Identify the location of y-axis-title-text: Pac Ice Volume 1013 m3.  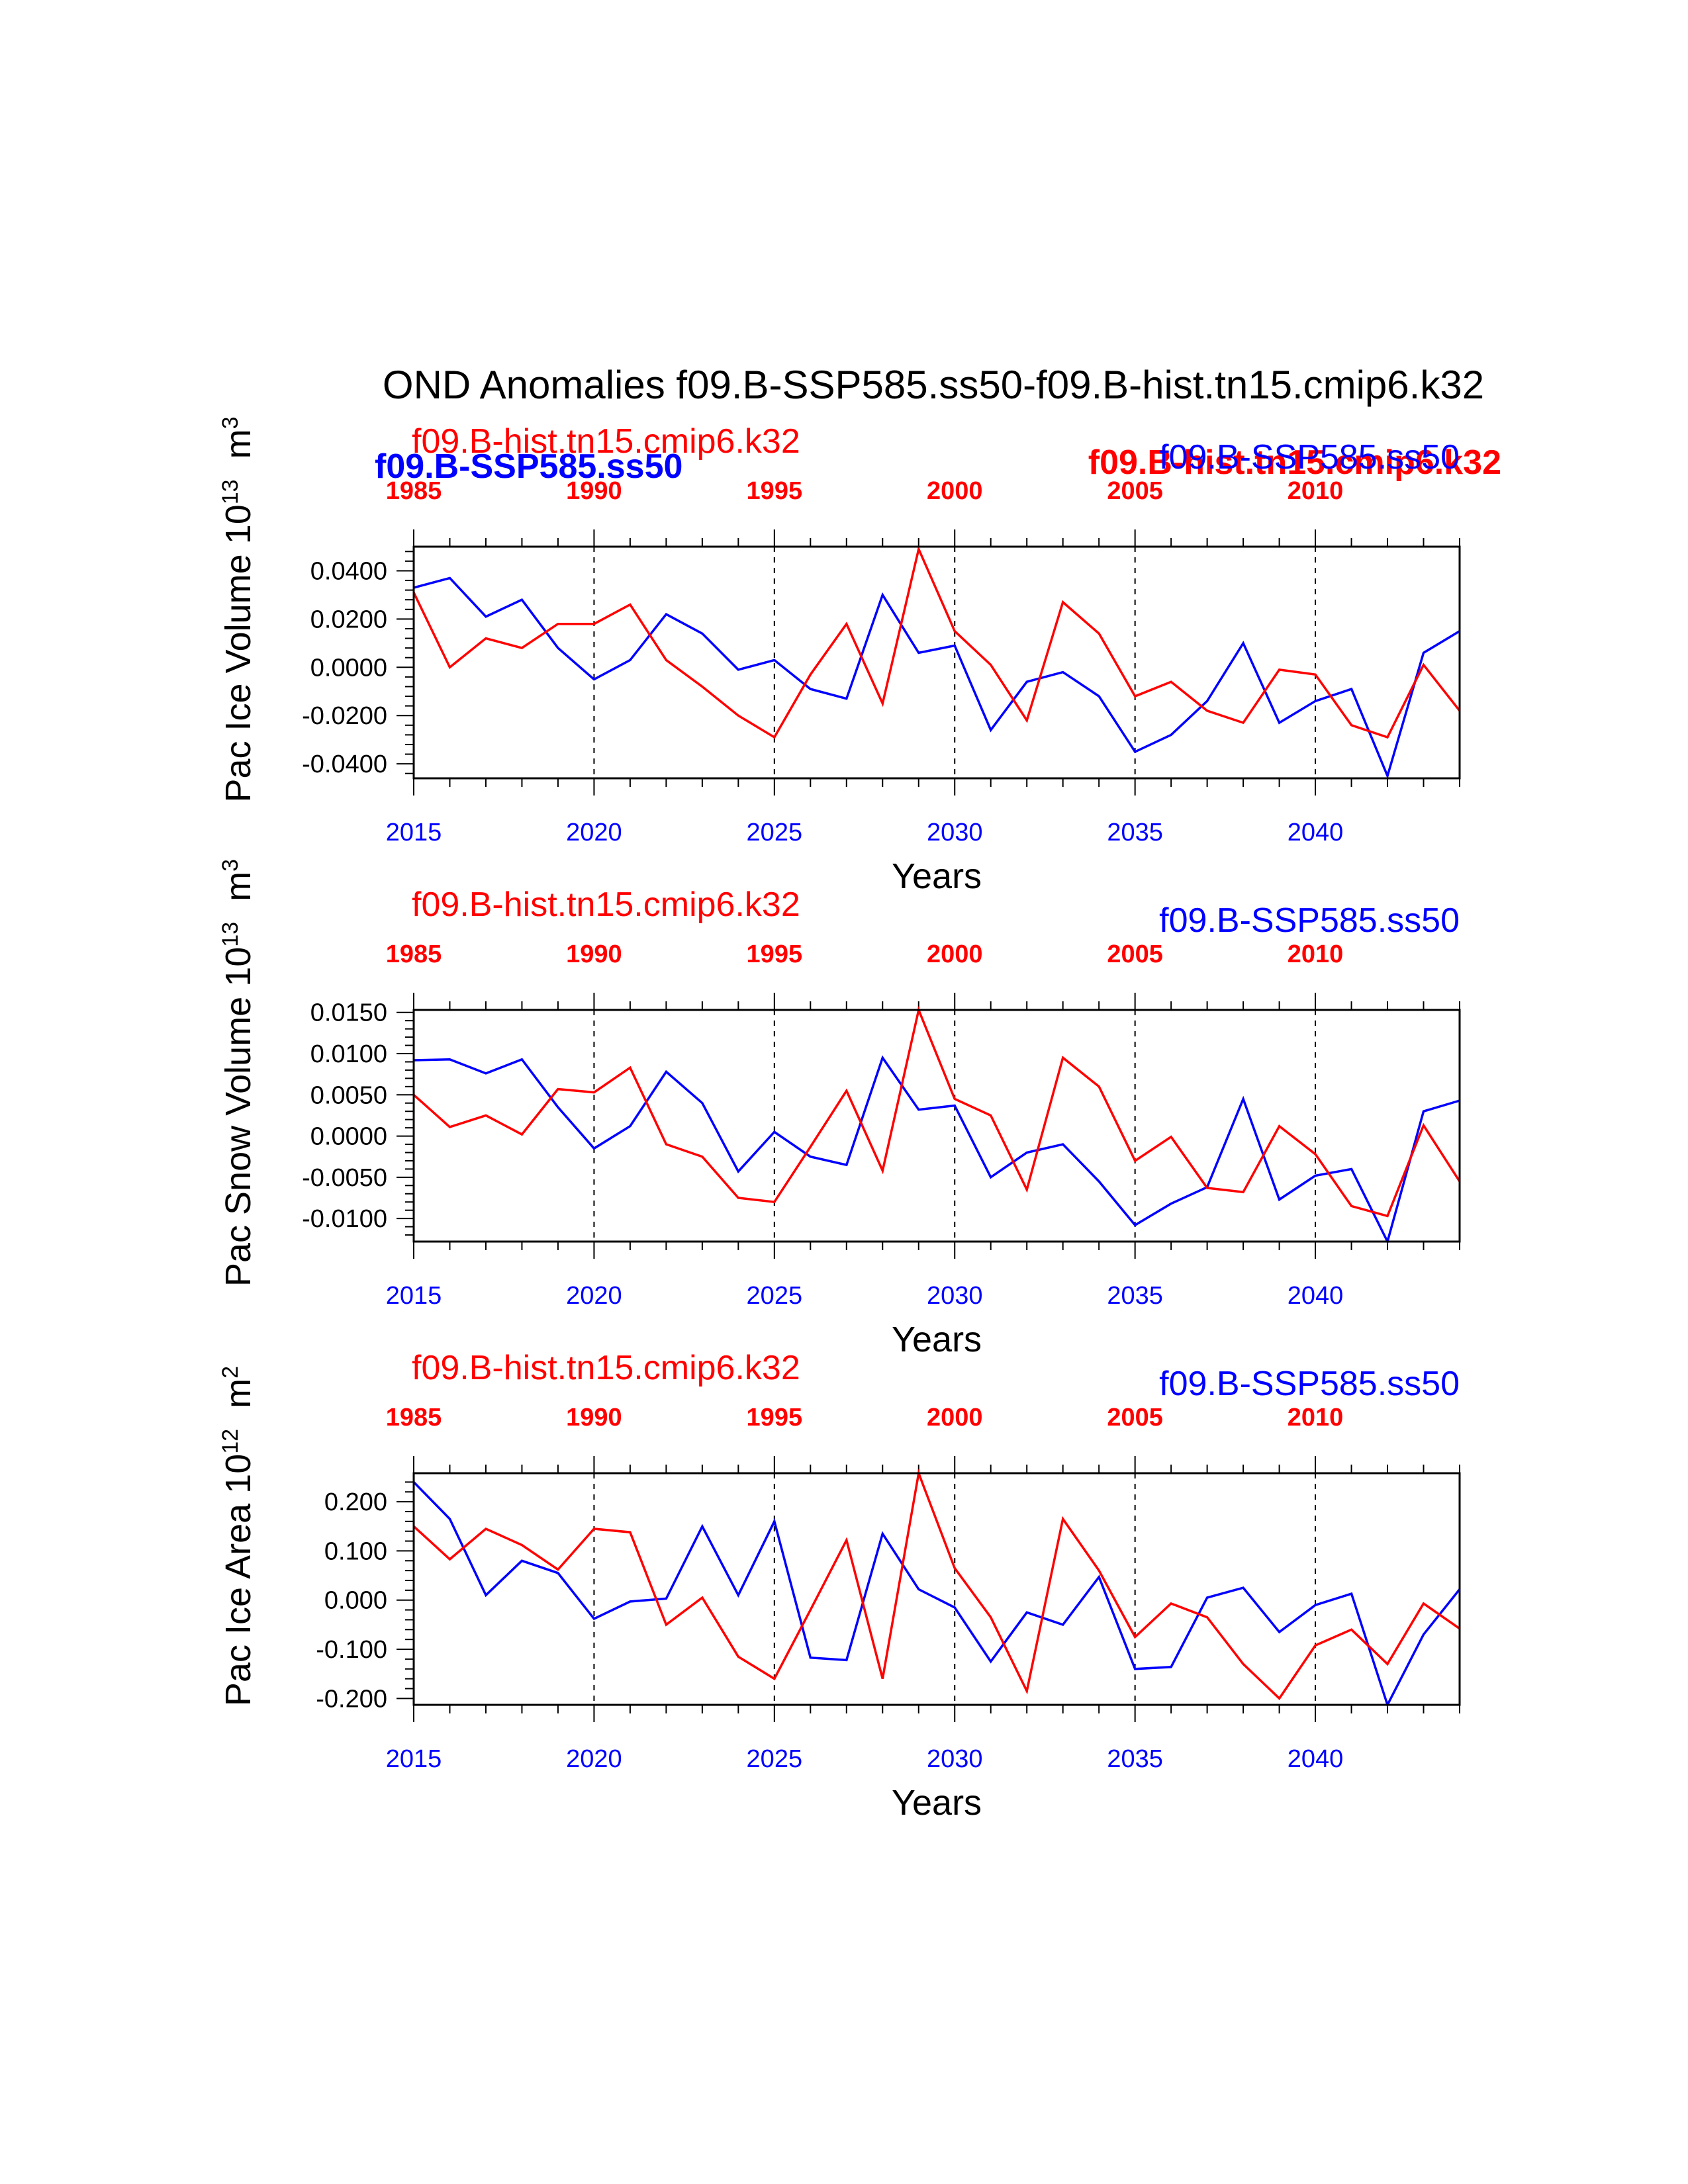
(238, 609).